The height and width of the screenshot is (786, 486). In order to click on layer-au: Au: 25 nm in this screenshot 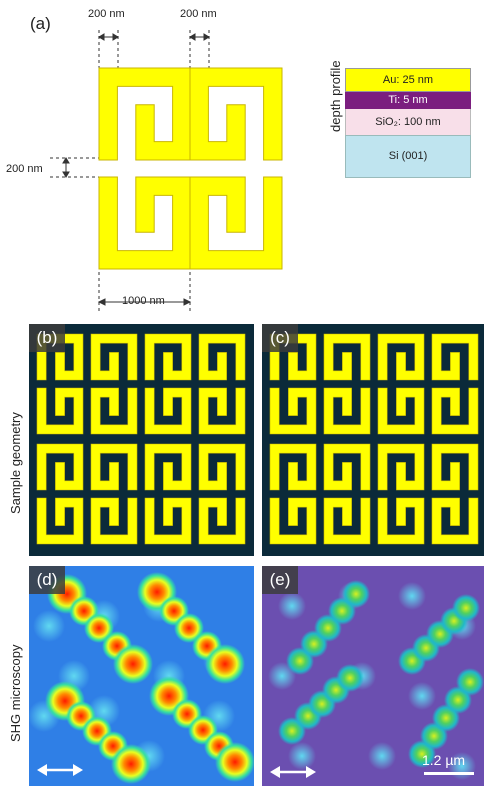, I will do `click(408, 80)`.